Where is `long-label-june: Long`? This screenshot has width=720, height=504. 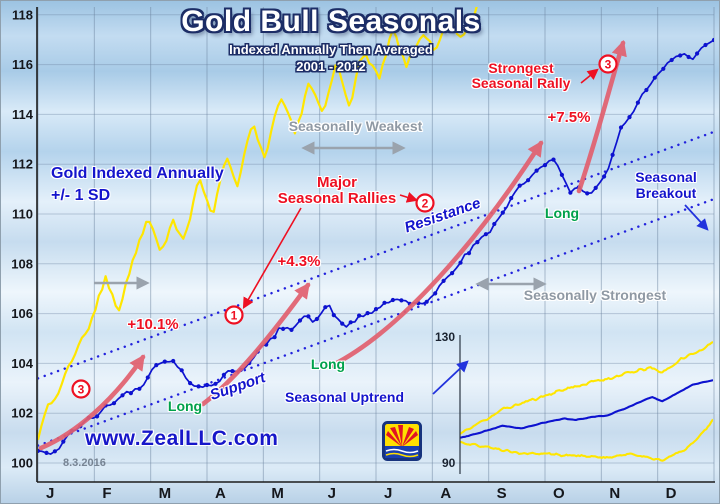 long-label-june: Long is located at coordinates (328, 364).